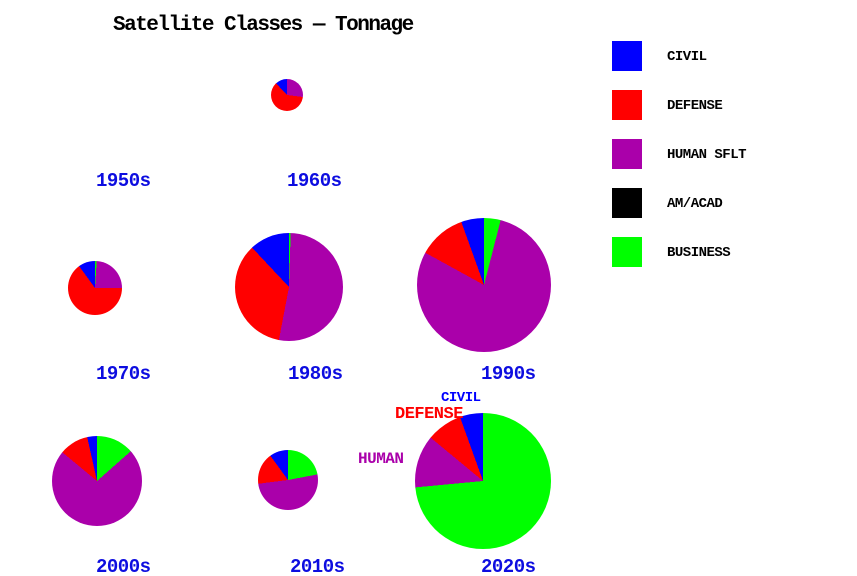 Image resolution: width=857 pixels, height=576 pixels. What do you see at coordinates (695, 204) in the screenshot?
I see `legend-label-am-acad: AM/ACAD` at bounding box center [695, 204].